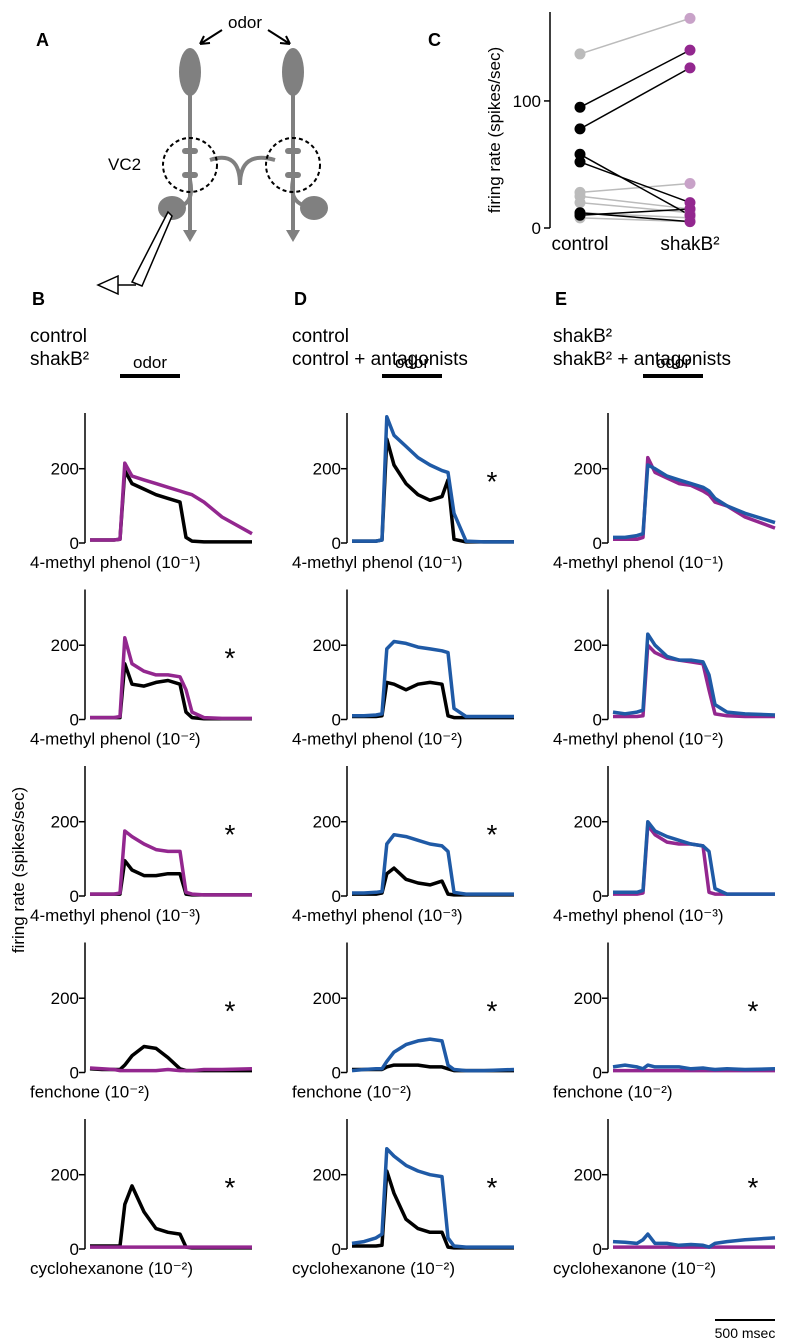 This screenshot has height=1341, width=802. Describe the element at coordinates (124, 164) in the screenshot. I see `glomerulus-label: VC2` at that location.